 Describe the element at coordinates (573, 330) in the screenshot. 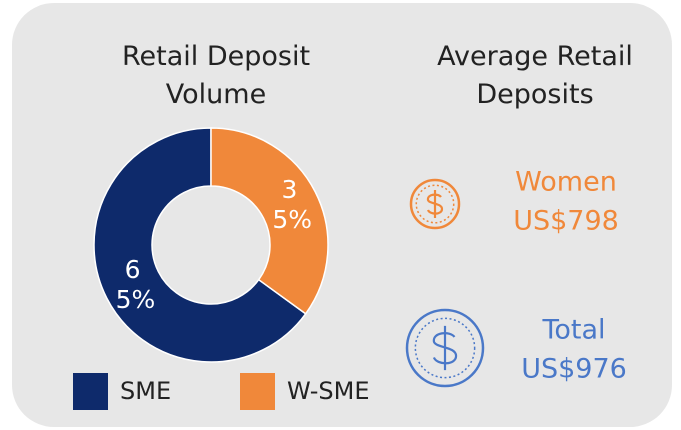

I see `deposit-label: Total` at that location.